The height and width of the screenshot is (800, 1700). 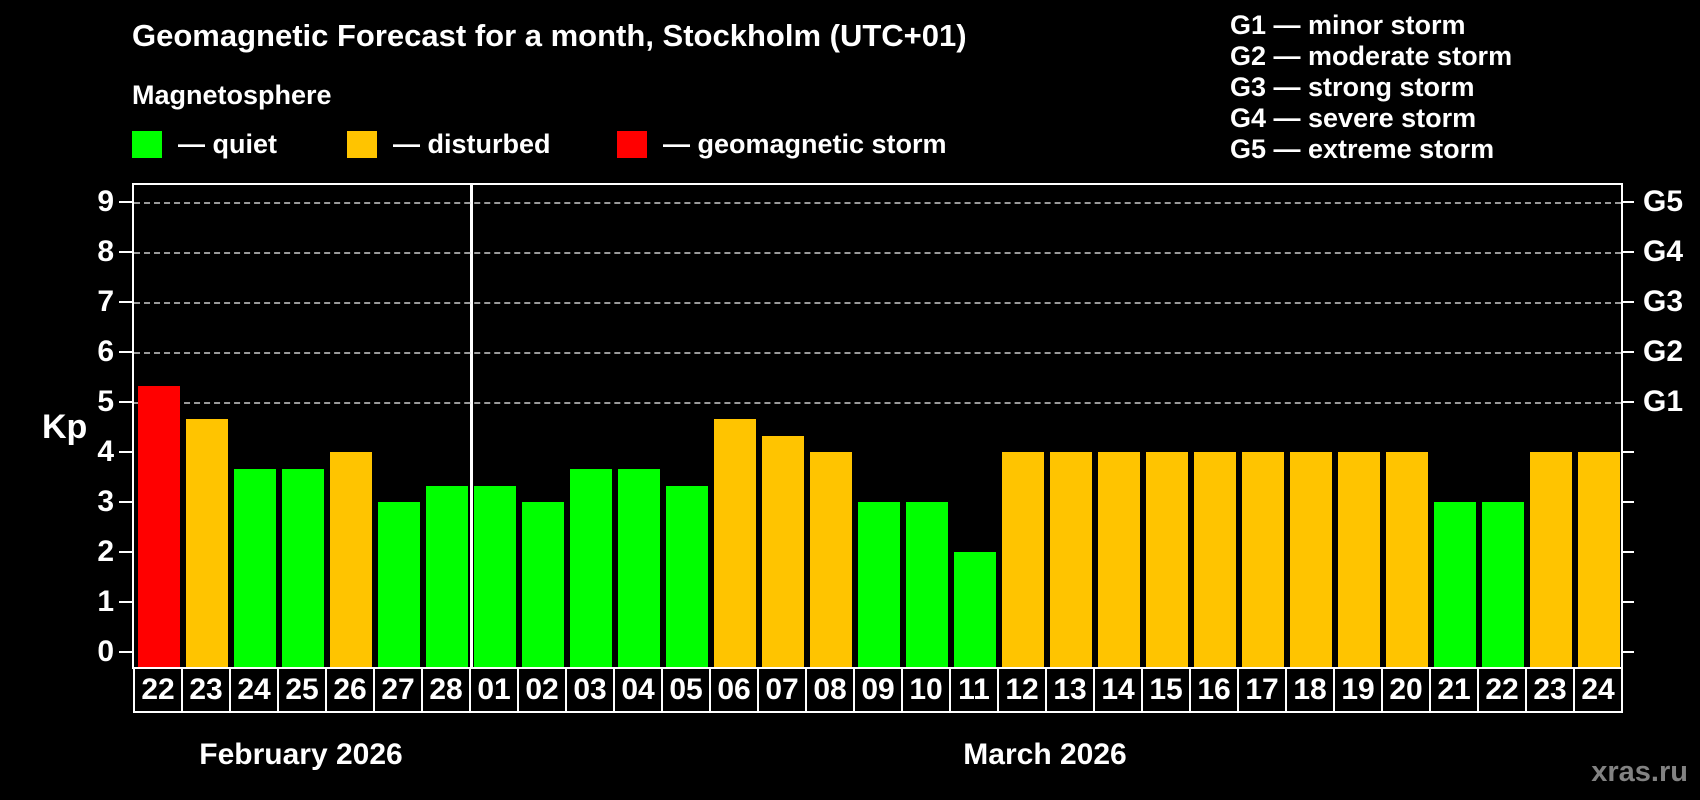 What do you see at coordinates (472, 143) in the screenshot?
I see `legend-item-label: — disturbed` at bounding box center [472, 143].